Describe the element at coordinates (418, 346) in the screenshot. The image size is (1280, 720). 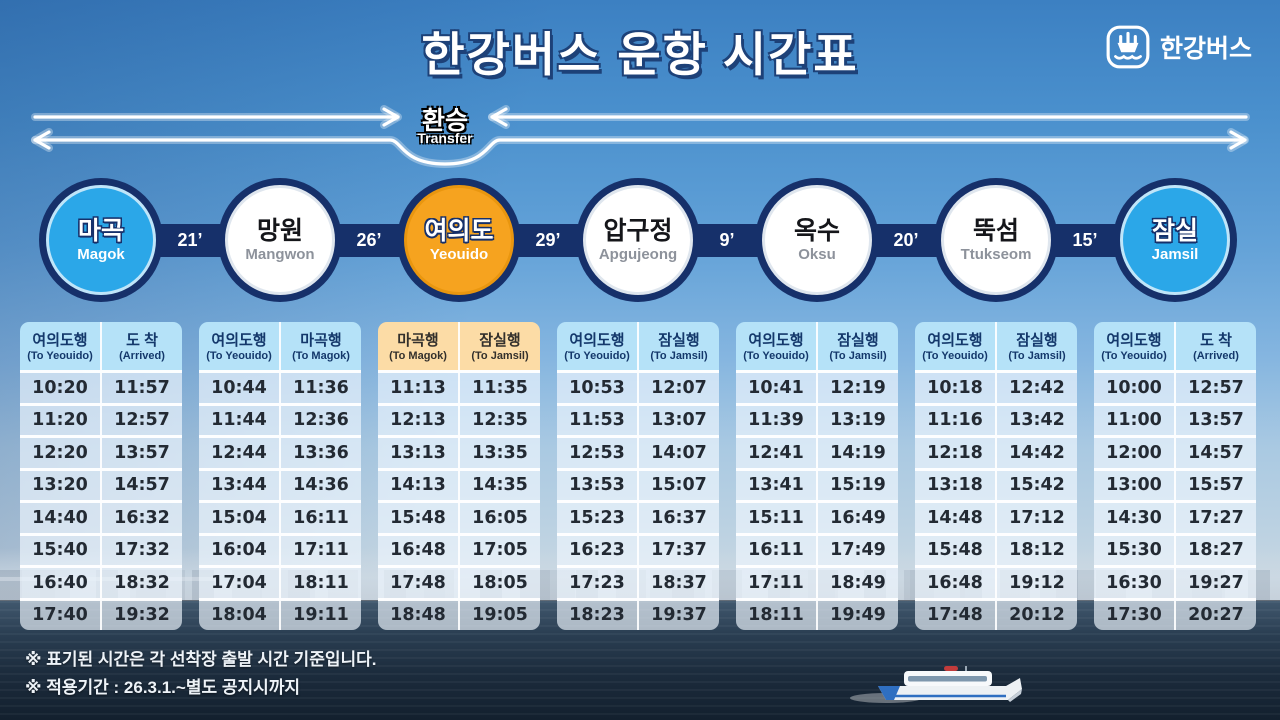
I see `column-header: 마곡행 (To Magok)` at that location.